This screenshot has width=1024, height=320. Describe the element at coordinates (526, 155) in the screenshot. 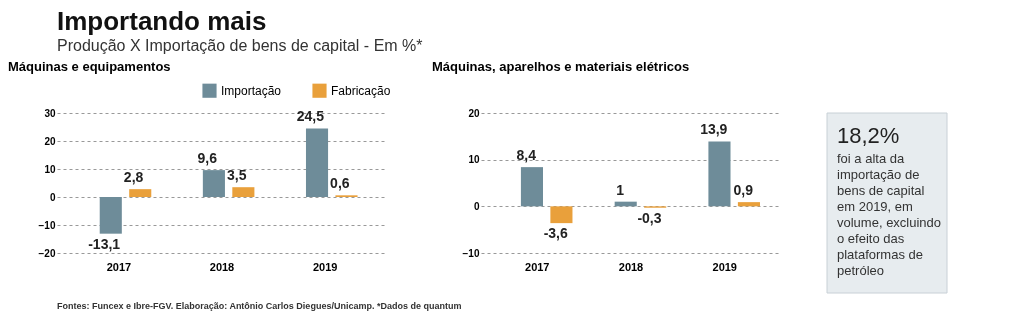

I see `data-label: 8,4` at that location.